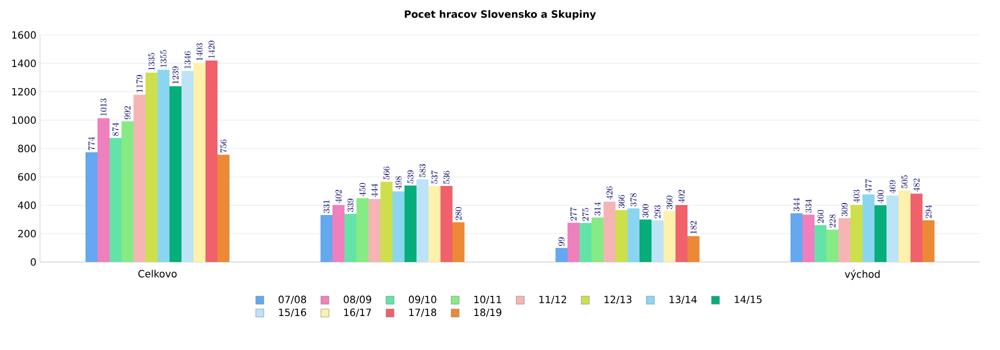 The height and width of the screenshot is (350, 1000). What do you see at coordinates (609, 193) in the screenshot?
I see `data-label: 426` at bounding box center [609, 193].